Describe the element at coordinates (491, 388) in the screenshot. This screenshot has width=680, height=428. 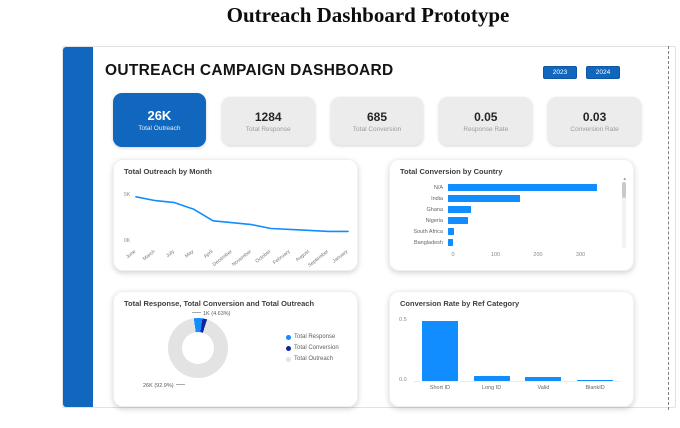
I see `category-label: Long ID` at that location.